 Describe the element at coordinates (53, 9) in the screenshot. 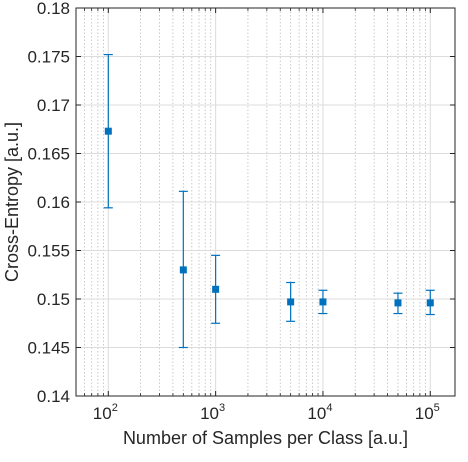

I see `y-tick-label: 0.18` at that location.